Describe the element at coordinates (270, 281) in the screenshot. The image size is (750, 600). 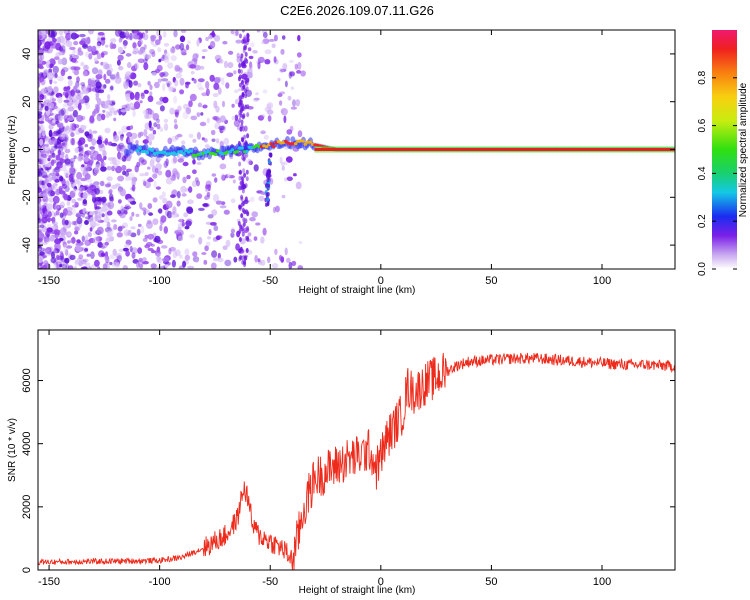
I see `x-tick-label: -50` at that location.